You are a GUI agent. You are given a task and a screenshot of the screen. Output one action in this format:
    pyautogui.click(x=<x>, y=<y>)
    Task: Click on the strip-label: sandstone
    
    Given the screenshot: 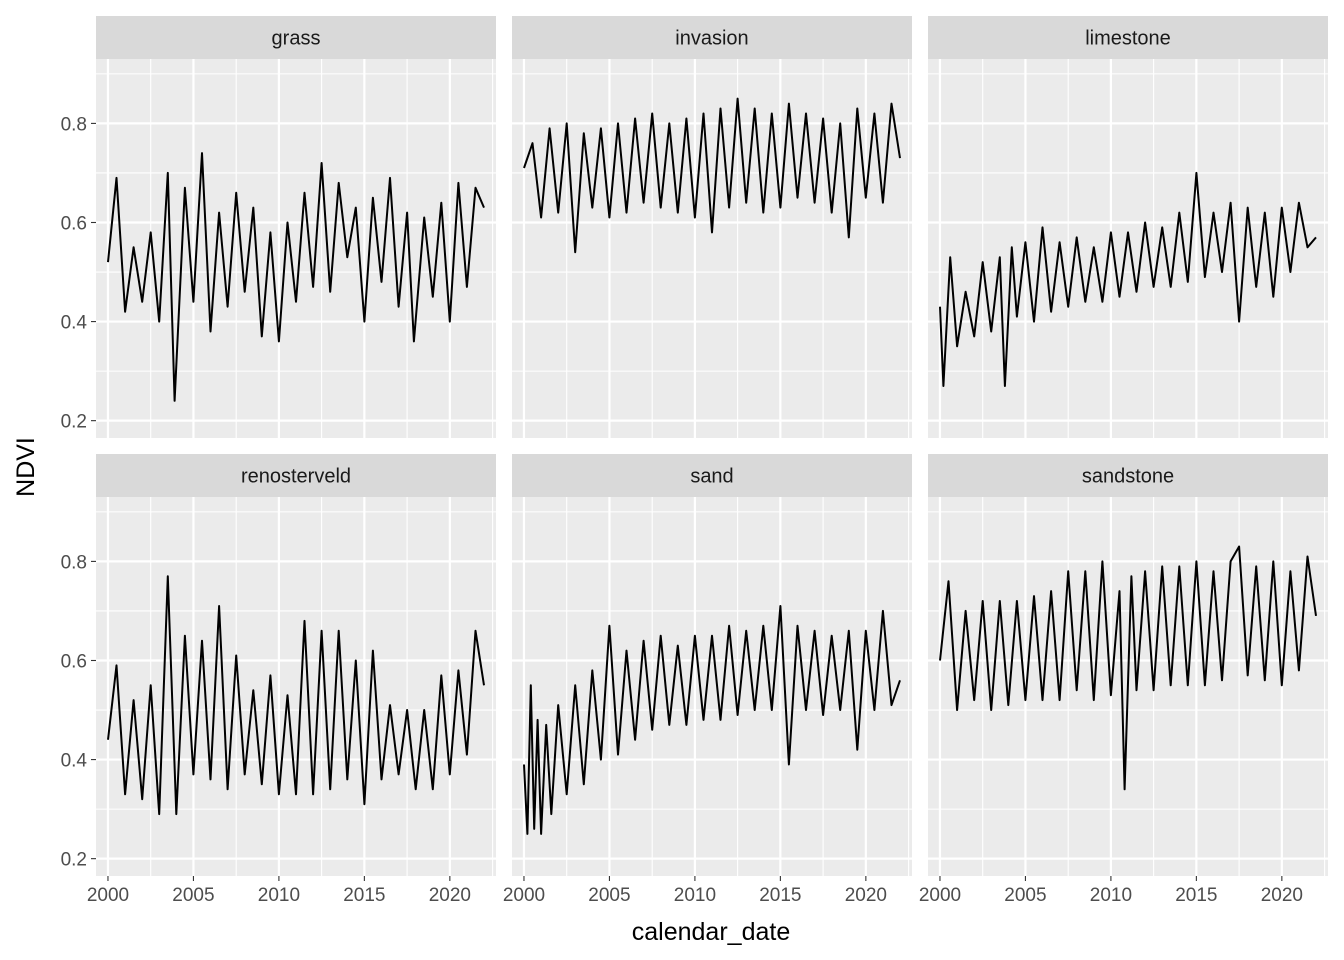 What is the action you would take?
    pyautogui.click(x=1128, y=477)
    